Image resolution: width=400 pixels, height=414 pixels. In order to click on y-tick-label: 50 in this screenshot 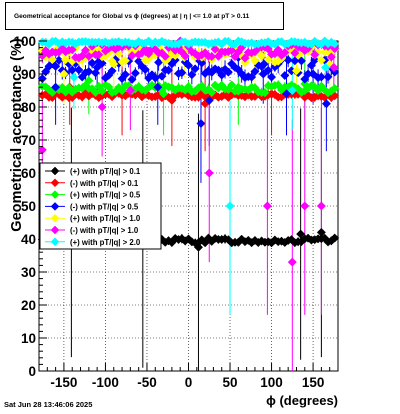, I will do `click(28, 206)`.